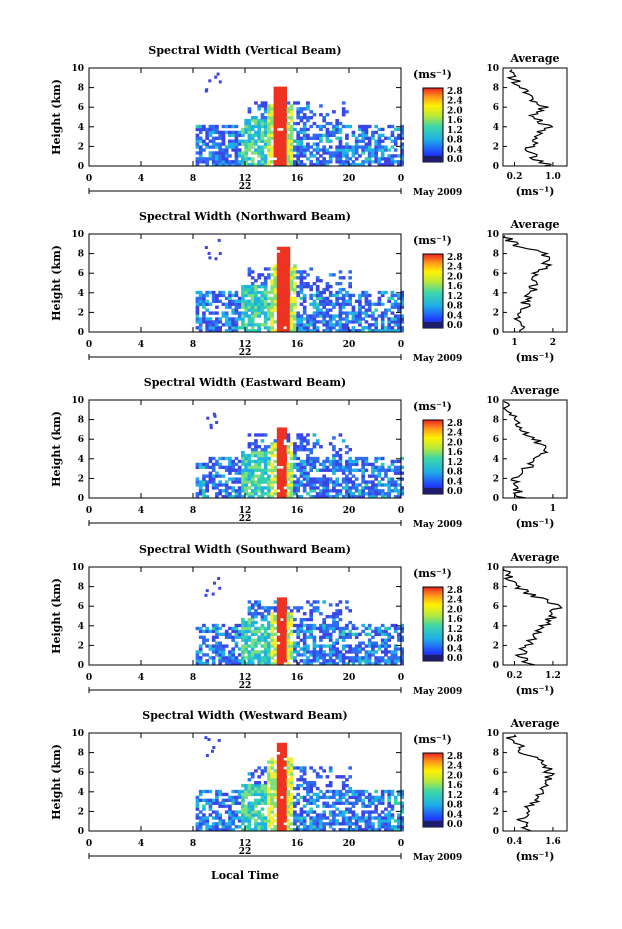 This screenshot has height=929, width=622. I want to click on colorbar-tick-label: 2.0, so click(455, 277).